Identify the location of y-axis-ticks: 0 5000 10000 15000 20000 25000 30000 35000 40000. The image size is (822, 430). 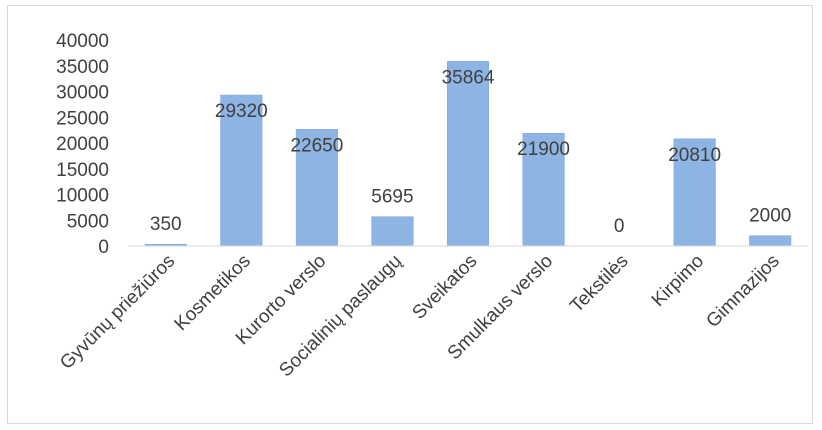
(82, 144).